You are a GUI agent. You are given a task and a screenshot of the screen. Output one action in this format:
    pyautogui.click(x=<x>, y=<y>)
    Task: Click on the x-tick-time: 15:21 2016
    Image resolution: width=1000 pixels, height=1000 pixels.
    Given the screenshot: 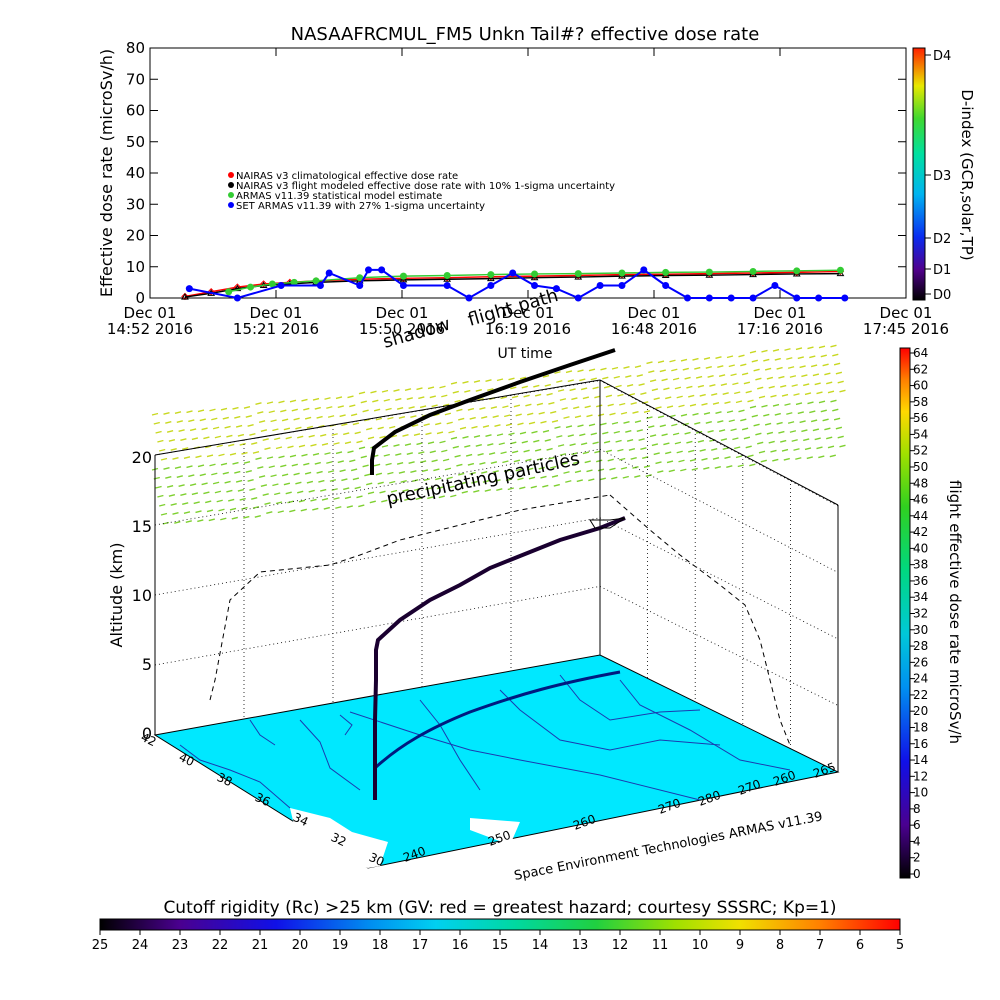 What is the action you would take?
    pyautogui.click(x=276, y=329)
    